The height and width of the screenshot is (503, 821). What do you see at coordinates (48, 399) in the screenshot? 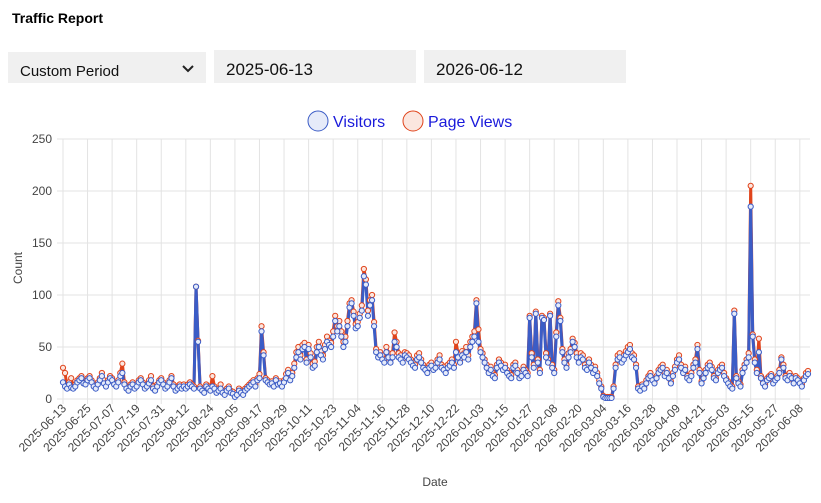
I see `y-tick-label: 0` at bounding box center [48, 399].